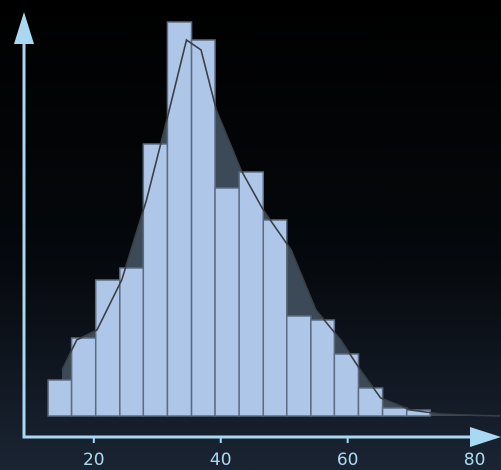 The image size is (501, 470). Describe the element at coordinates (348, 460) in the screenshot. I see `x-tick-label: 60` at that location.